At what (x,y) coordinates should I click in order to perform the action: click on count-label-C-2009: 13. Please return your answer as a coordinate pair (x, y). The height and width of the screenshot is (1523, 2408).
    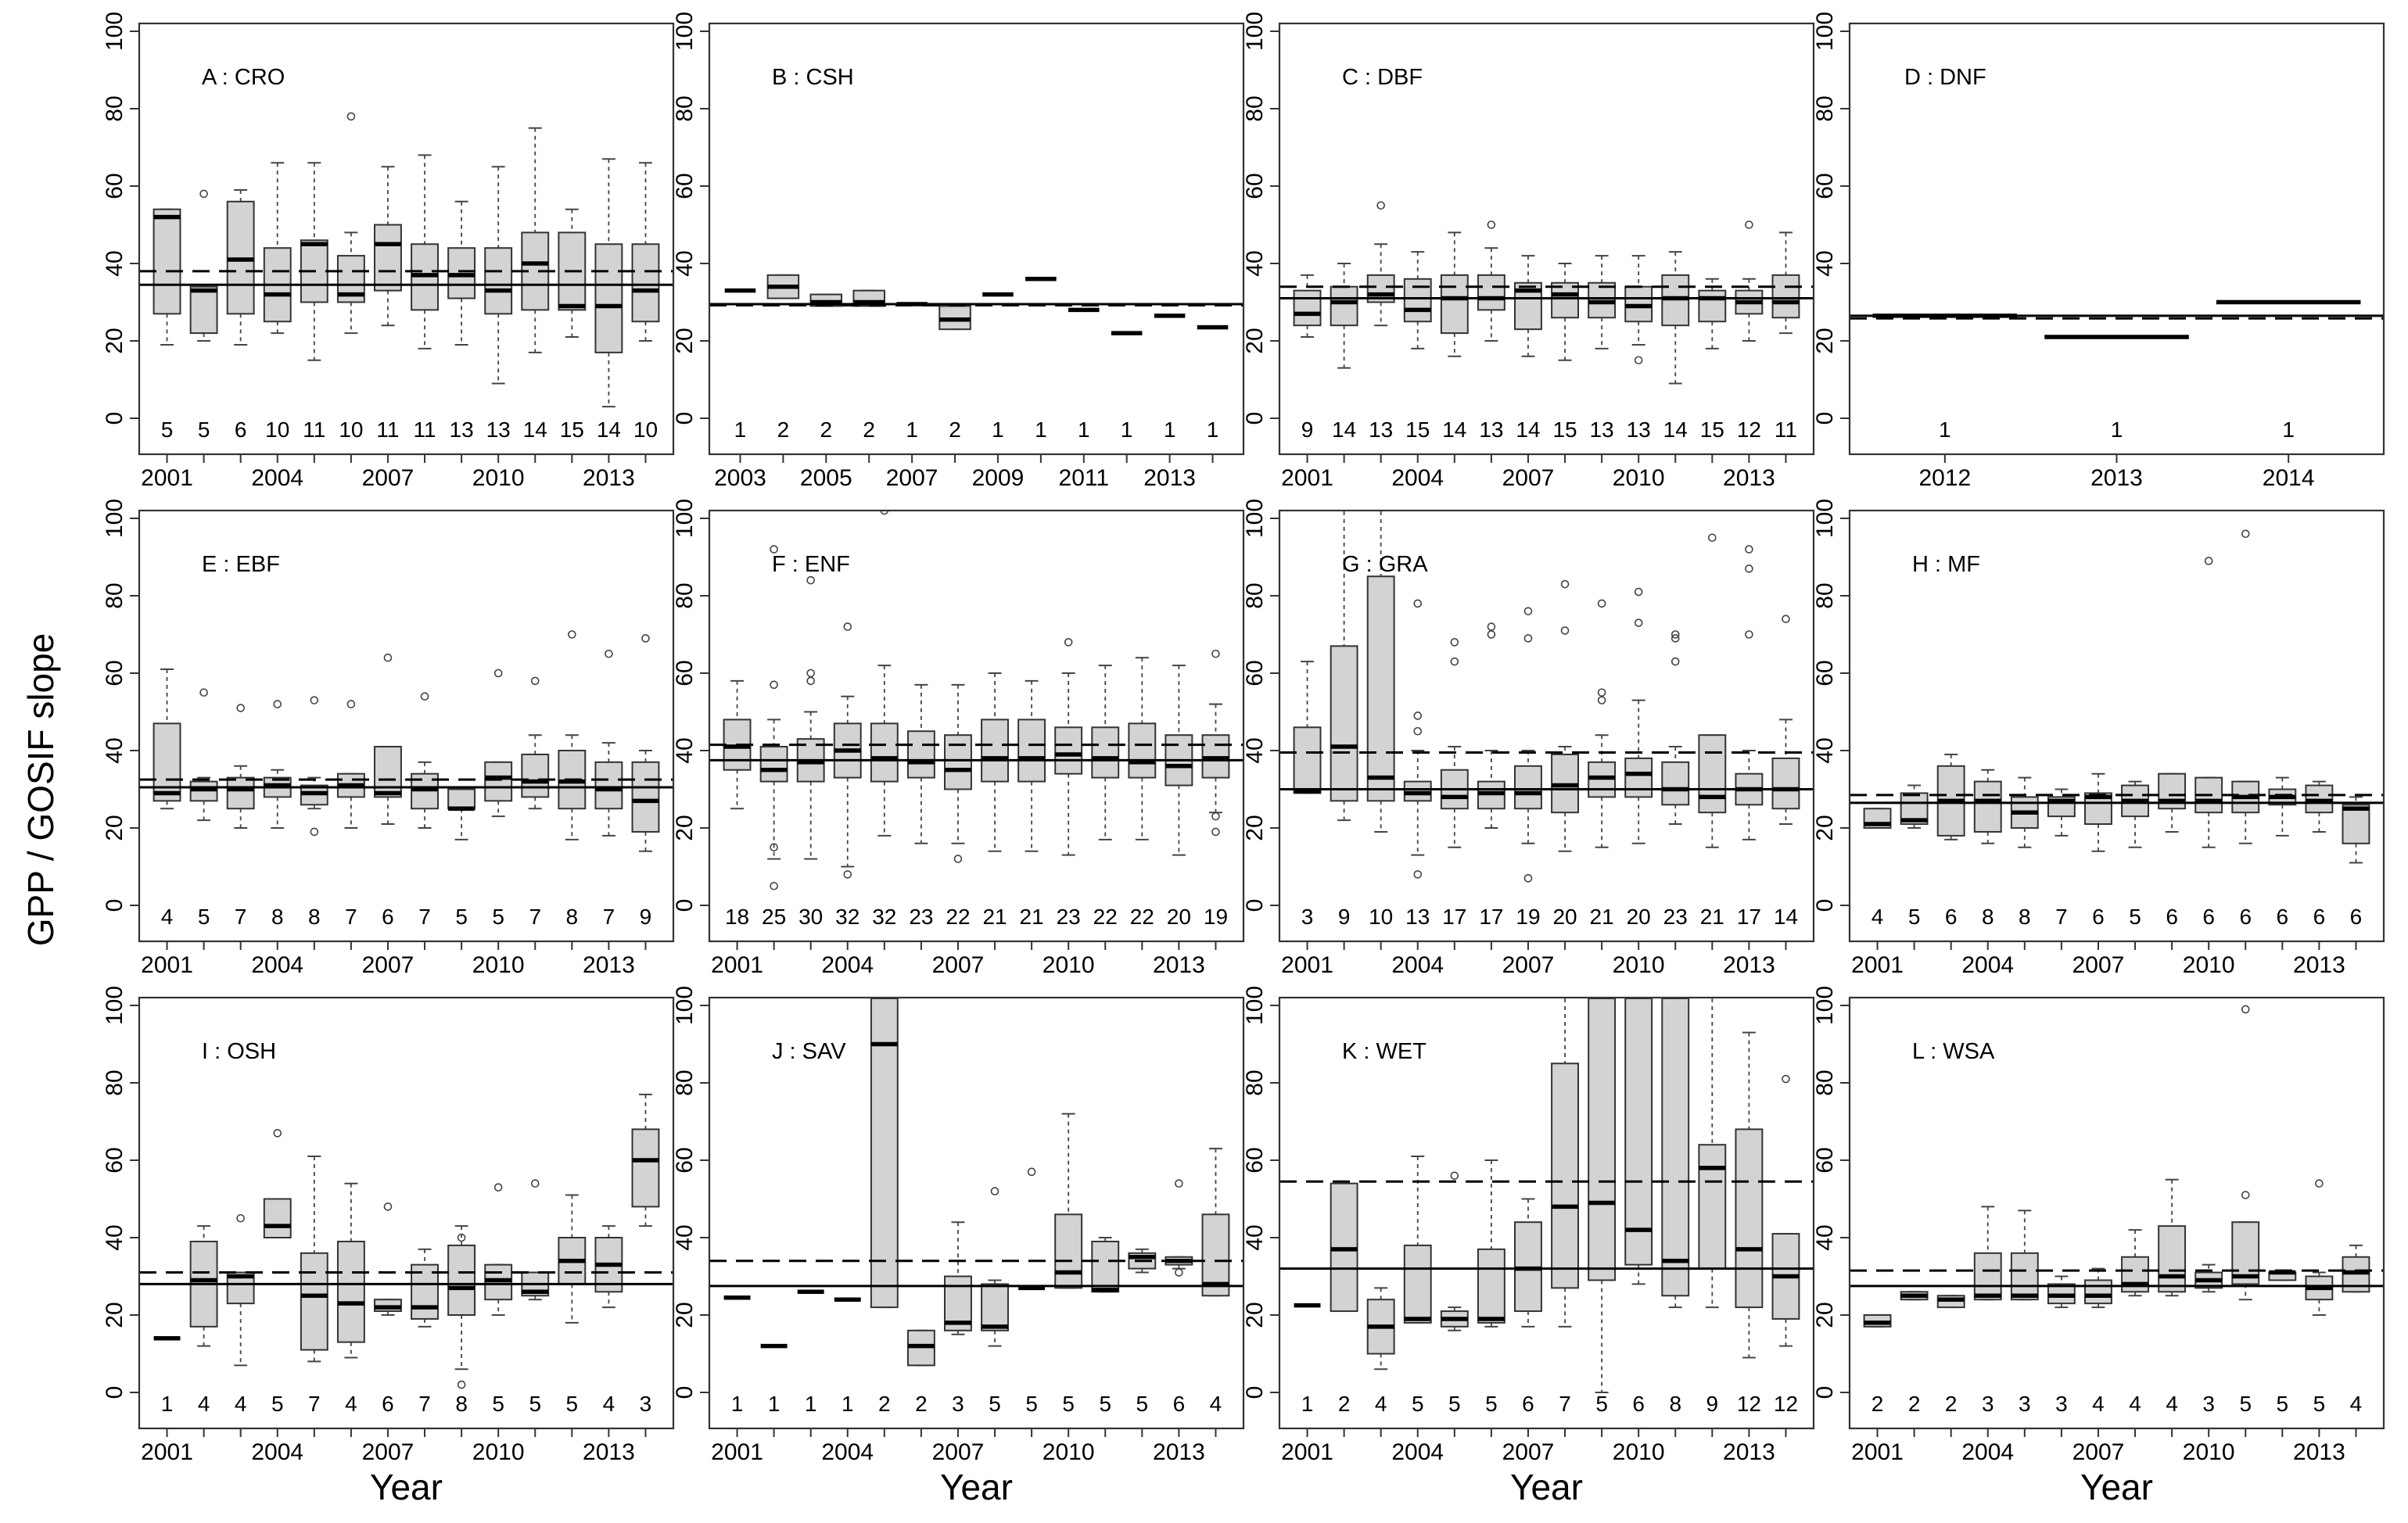
    Looking at the image, I should click on (1602, 429).